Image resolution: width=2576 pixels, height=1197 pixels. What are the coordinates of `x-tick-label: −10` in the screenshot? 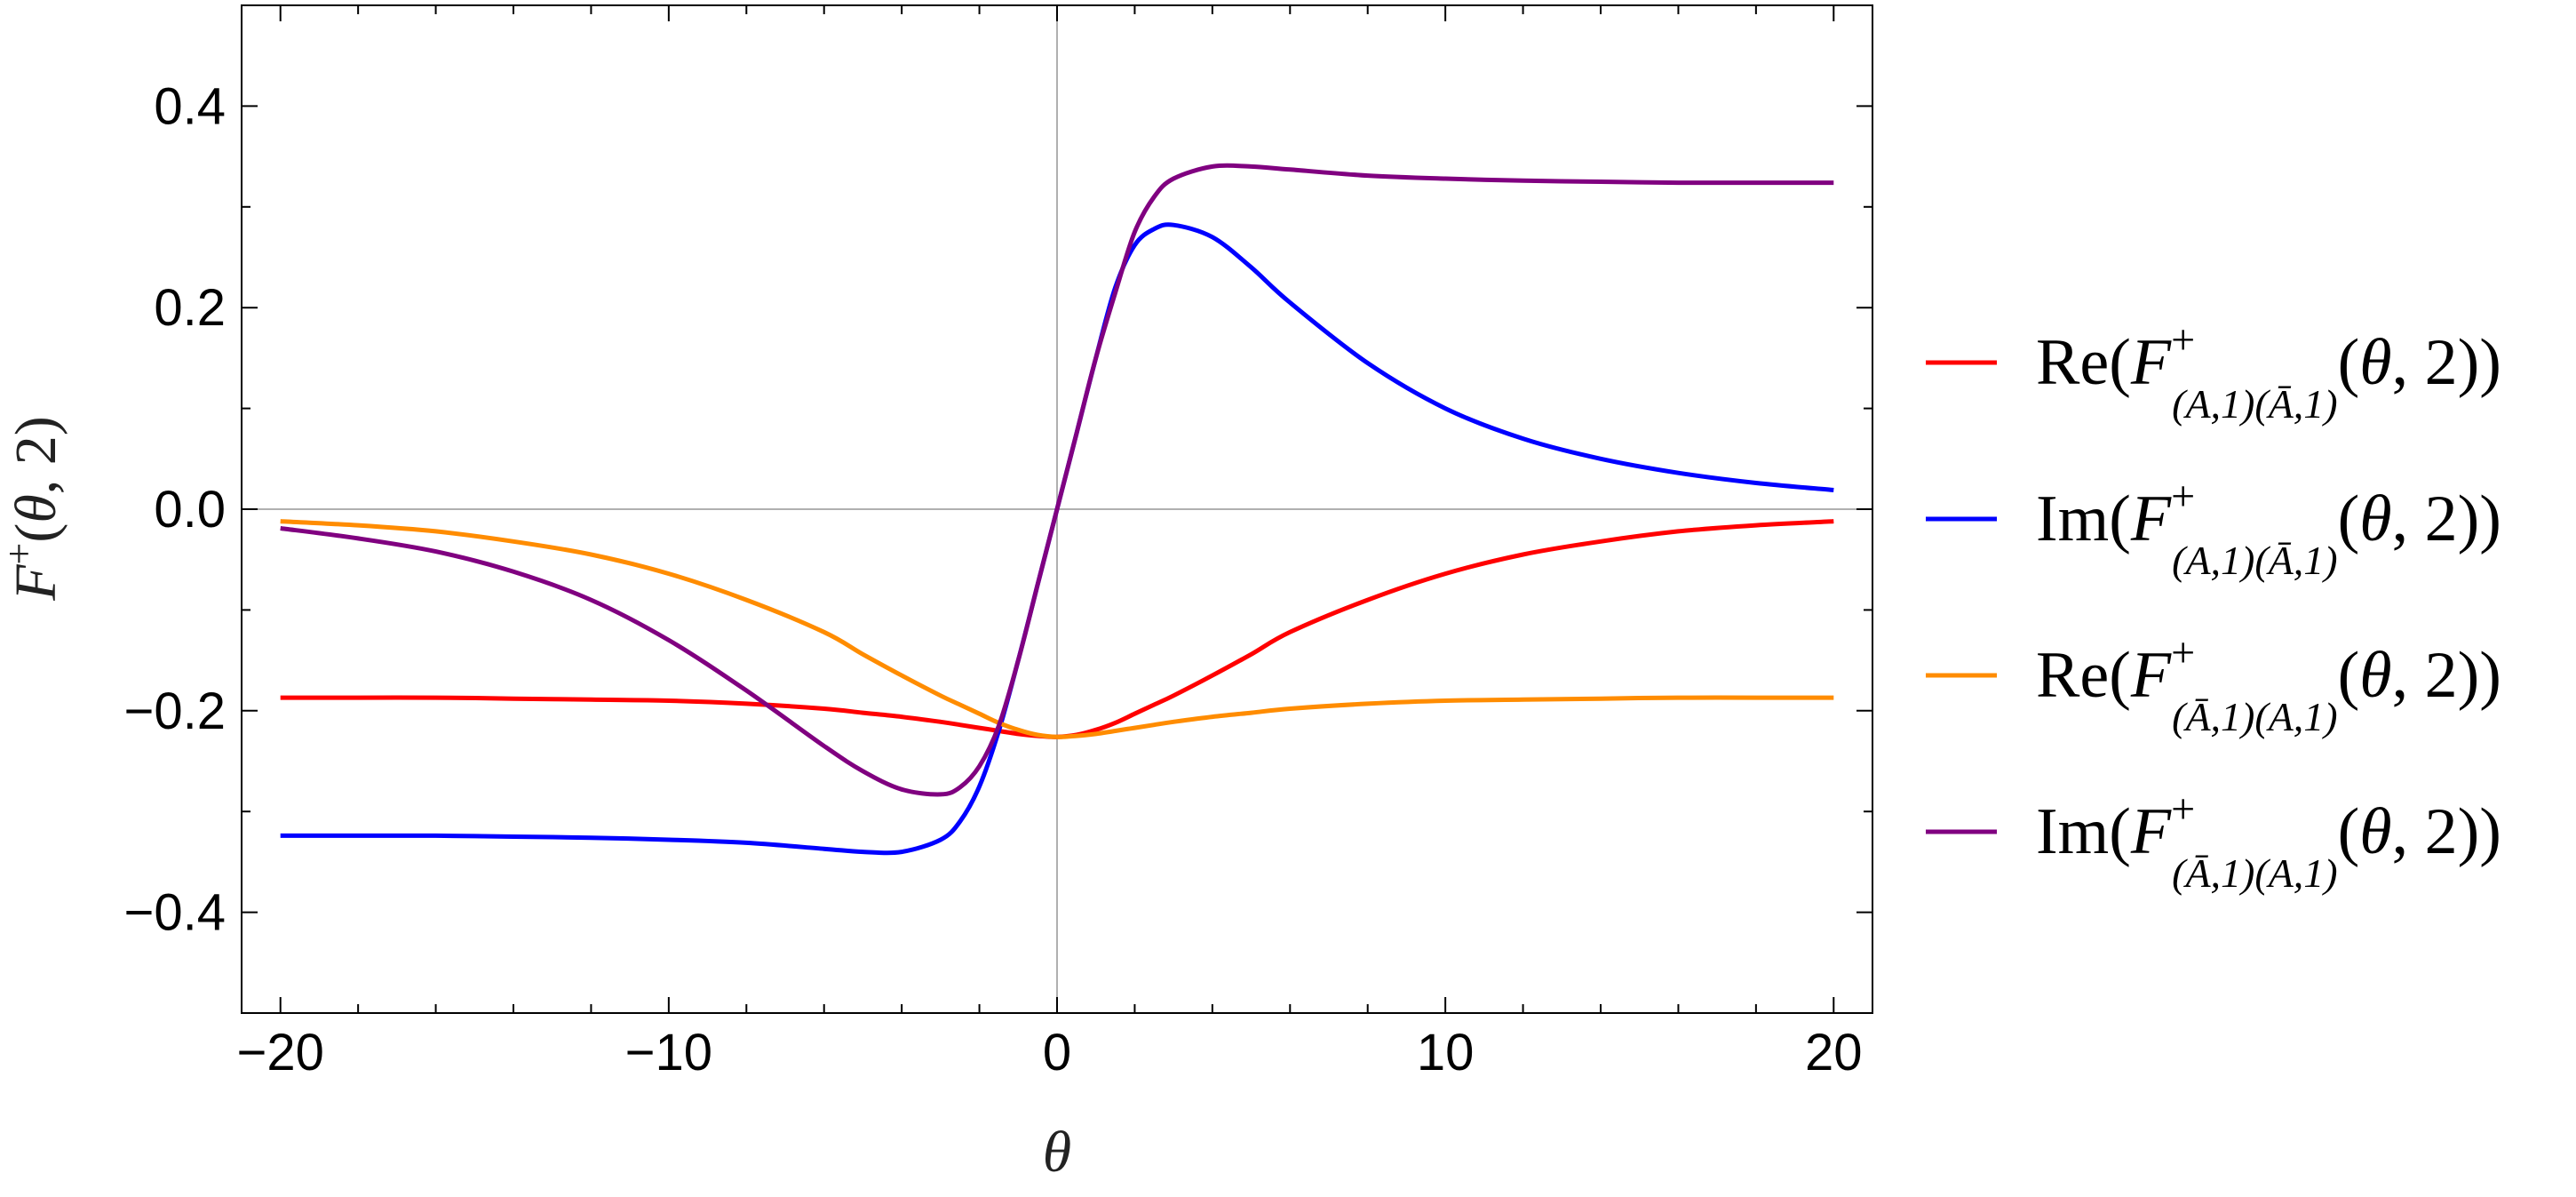 It's located at (668, 1053).